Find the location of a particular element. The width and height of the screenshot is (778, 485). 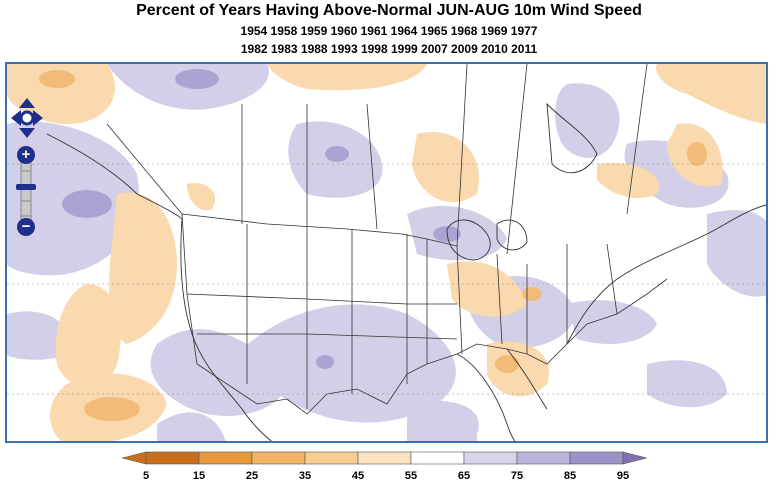

legend-right-arrow is located at coordinates (635, 458).